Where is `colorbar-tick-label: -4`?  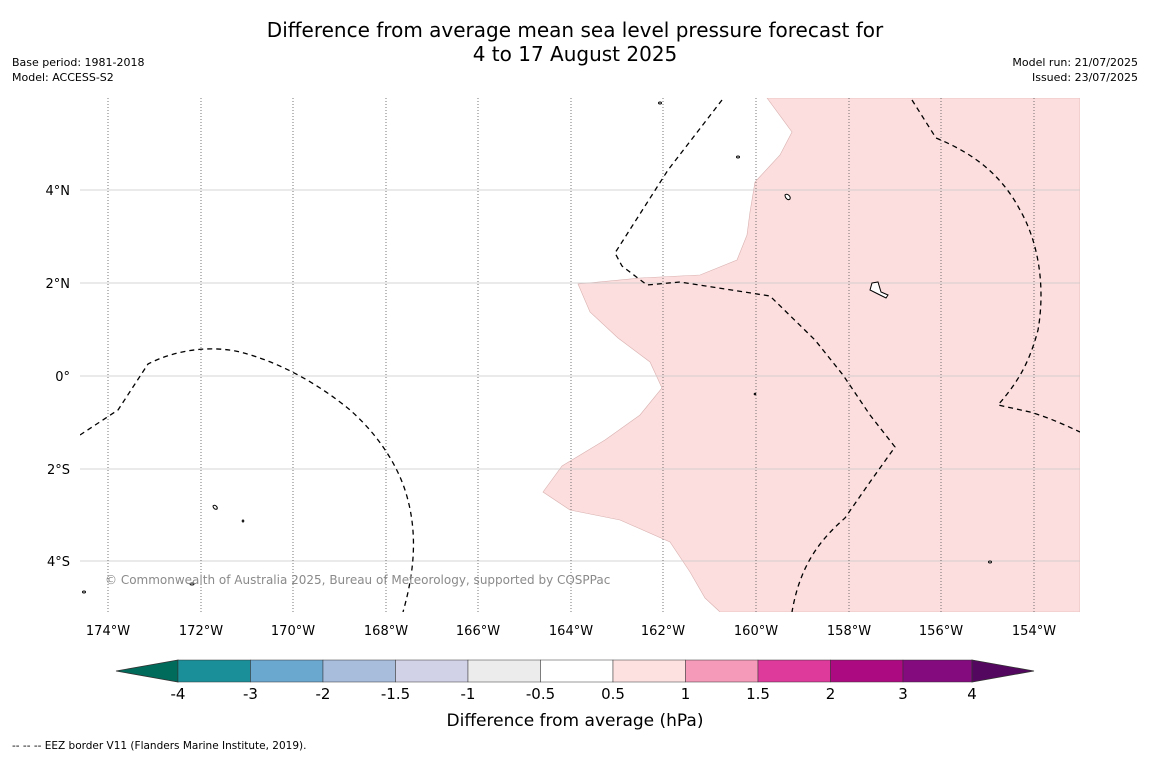 colorbar-tick-label: -4 is located at coordinates (178, 694).